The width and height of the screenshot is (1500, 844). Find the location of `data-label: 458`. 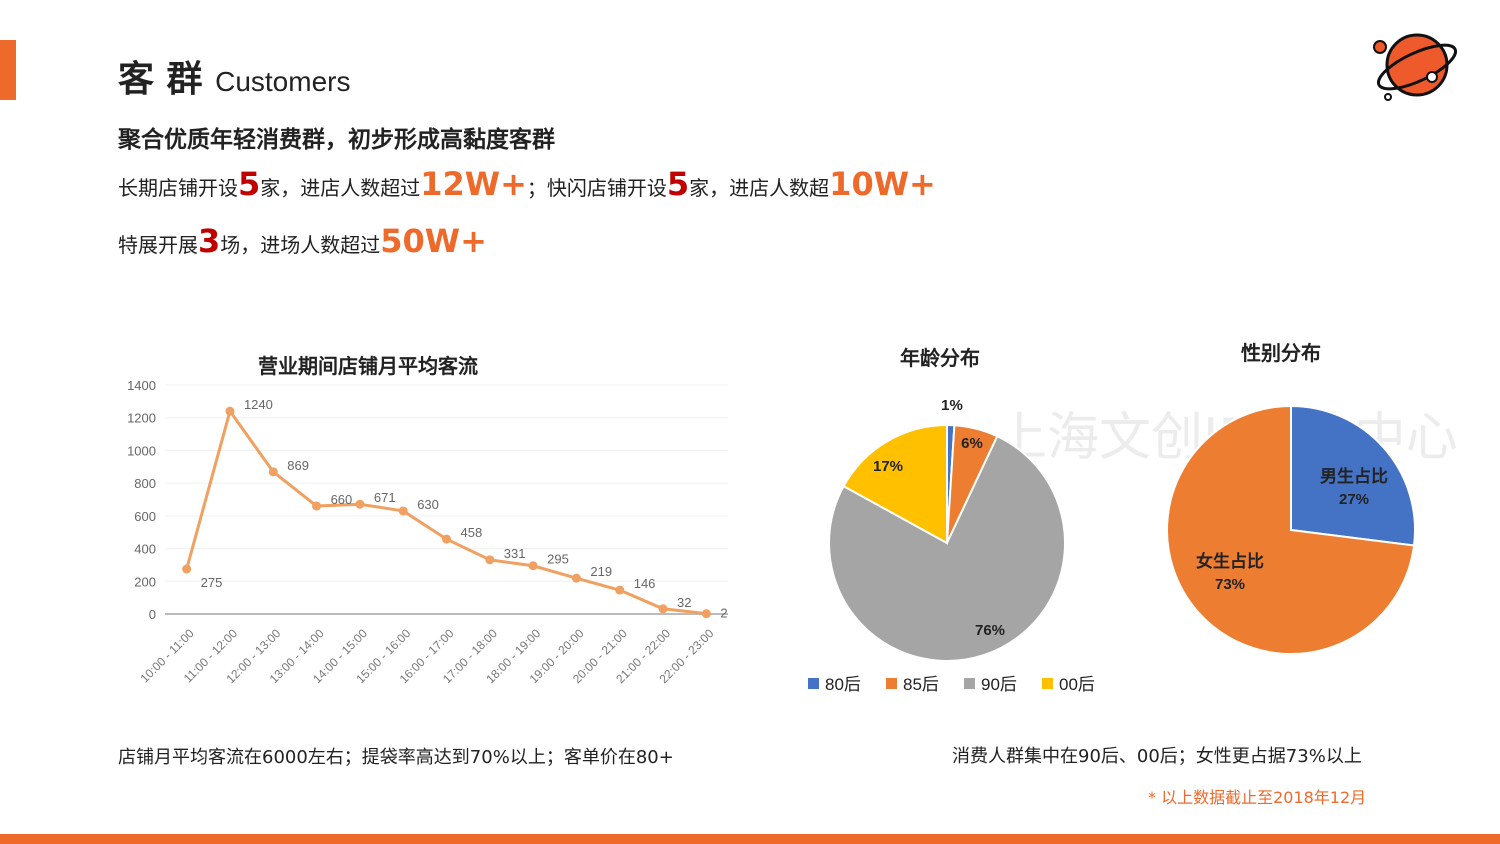

data-label: 458 is located at coordinates (472, 532).